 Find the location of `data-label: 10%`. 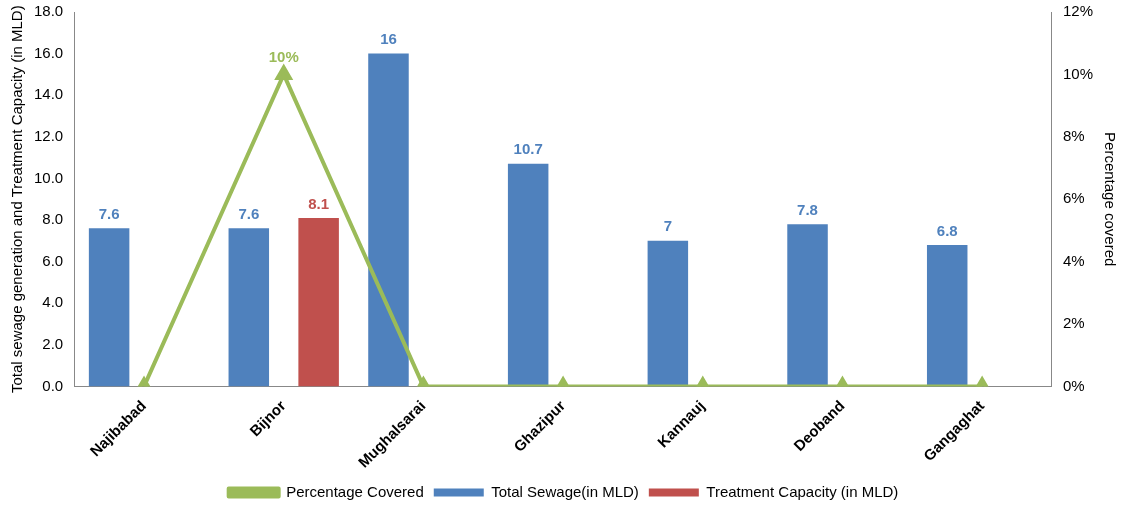

data-label: 10% is located at coordinates (283, 57).